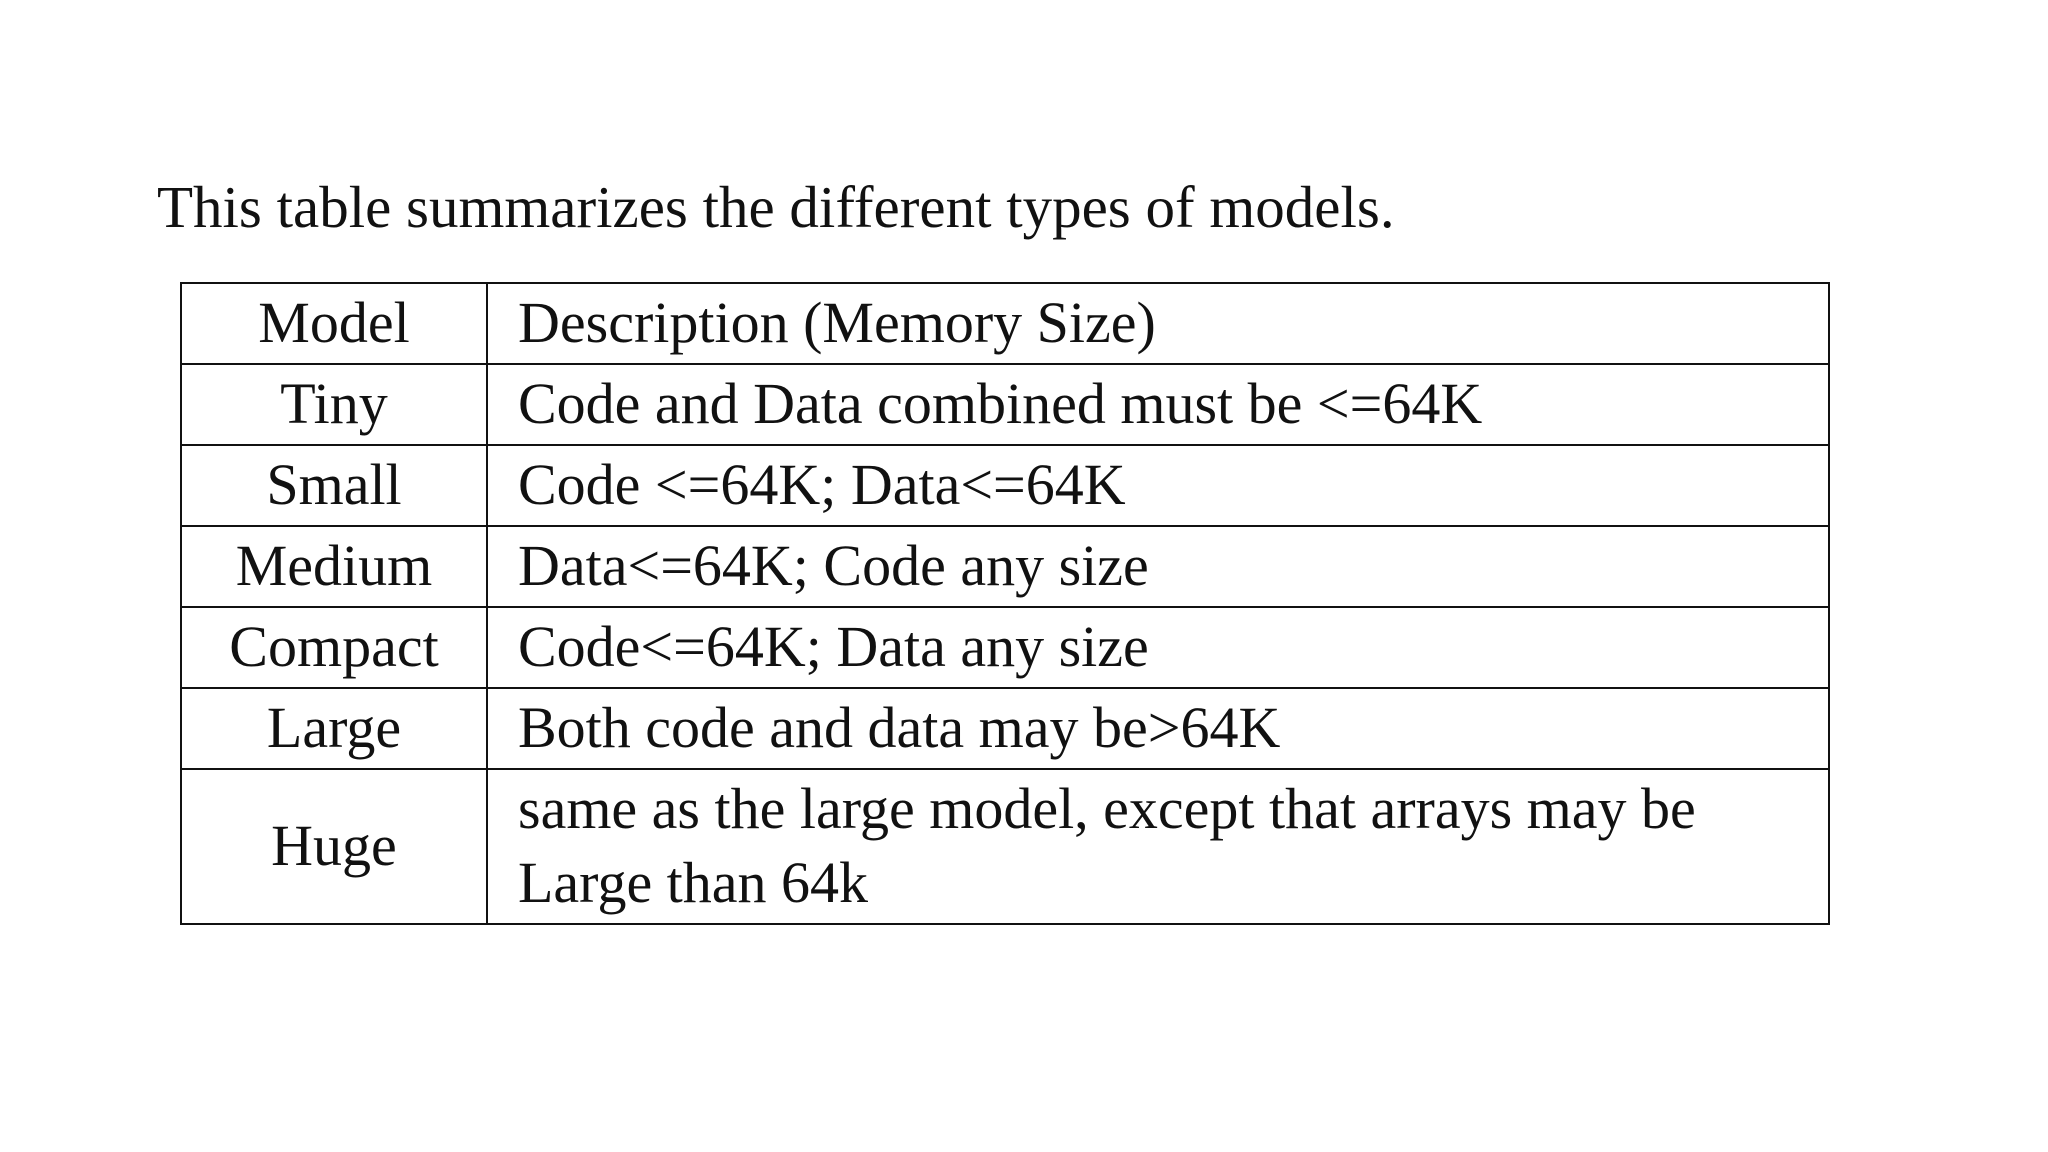 Image resolution: width=2048 pixels, height=1152 pixels. I want to click on model-cell: Small, so click(334, 485).